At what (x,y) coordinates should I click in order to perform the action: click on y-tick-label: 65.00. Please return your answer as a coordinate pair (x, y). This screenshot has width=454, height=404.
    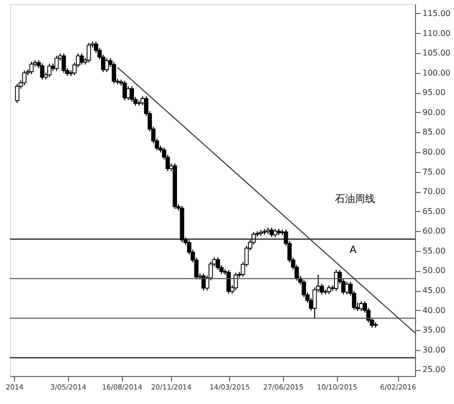
    Looking at the image, I should click on (434, 211).